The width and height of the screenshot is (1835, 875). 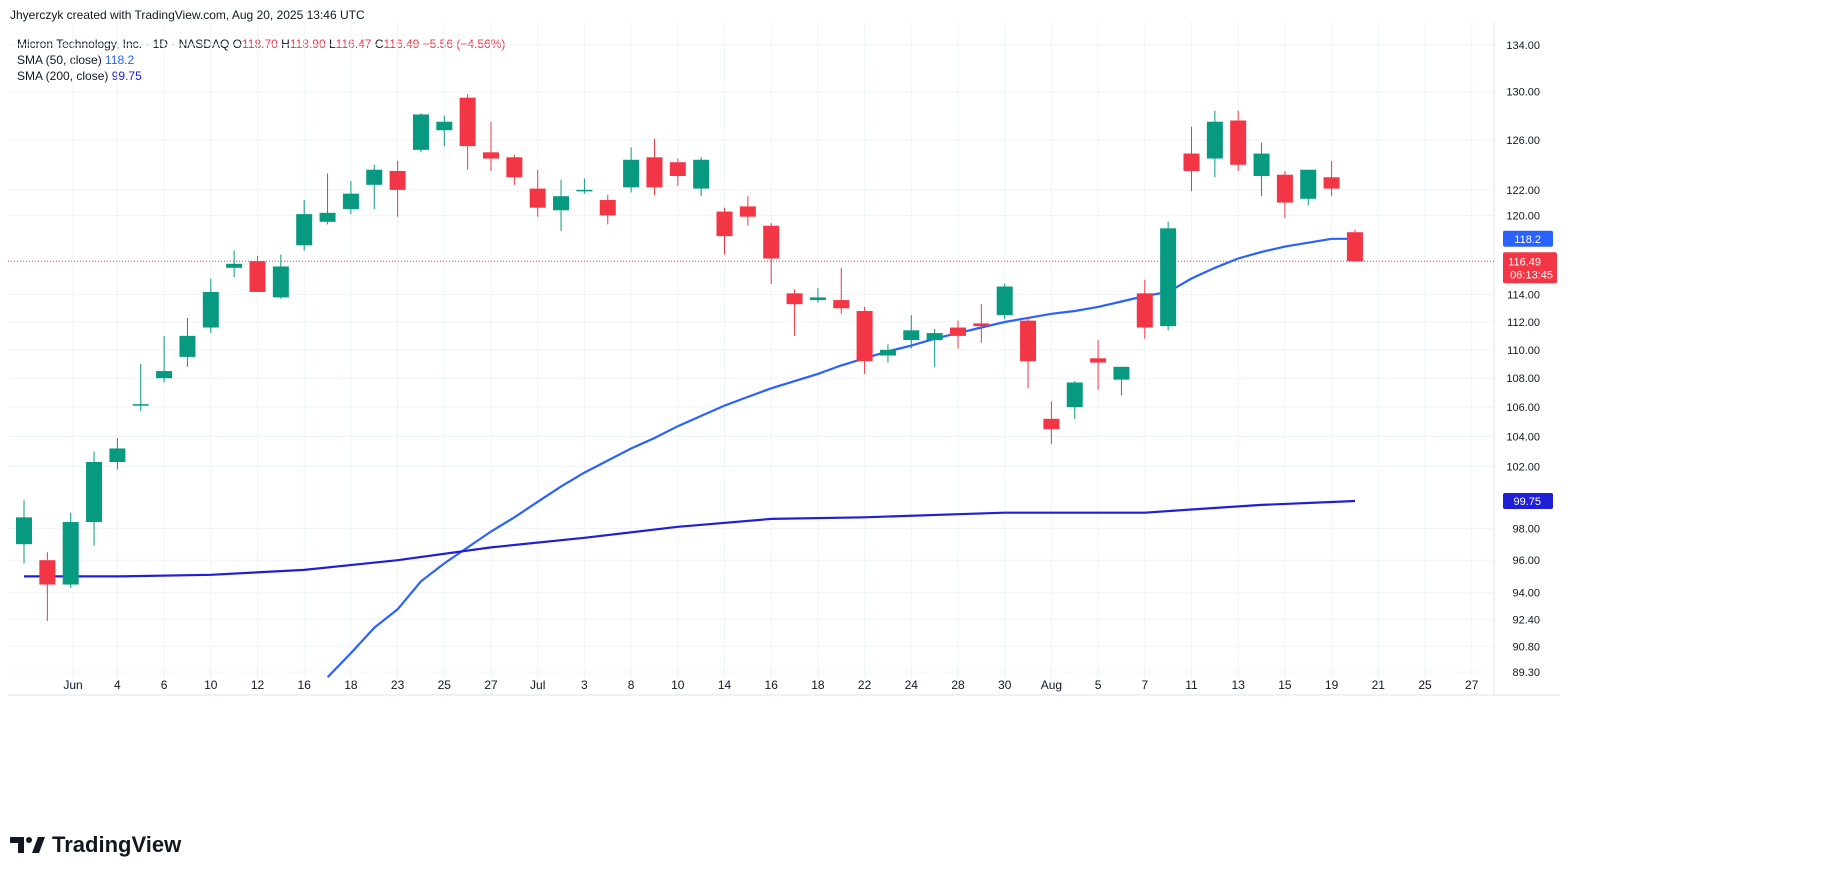 What do you see at coordinates (72, 685) in the screenshot?
I see `x-tick-label: Jun` at bounding box center [72, 685].